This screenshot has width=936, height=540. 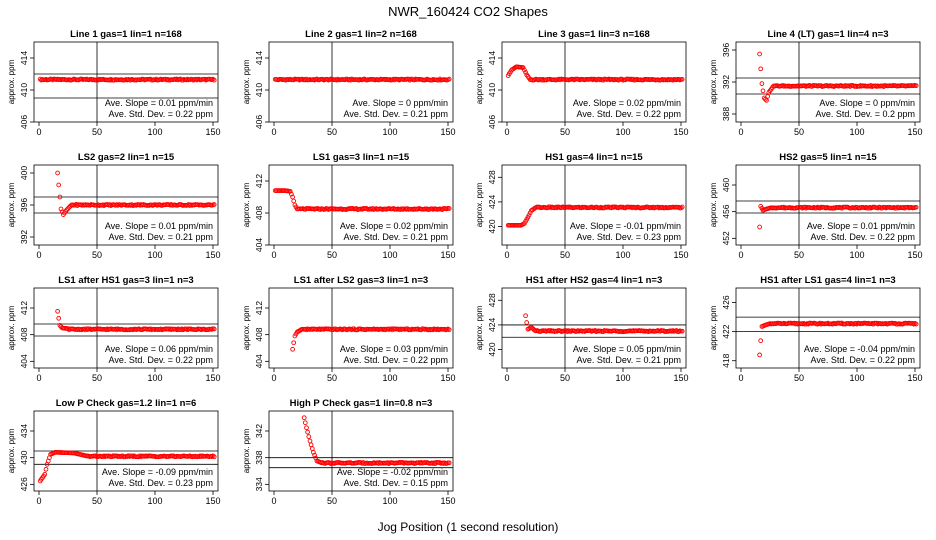 I want to click on panel-title: HS1 after HS2 gas=4 lin=1 n=3, so click(x=594, y=280).